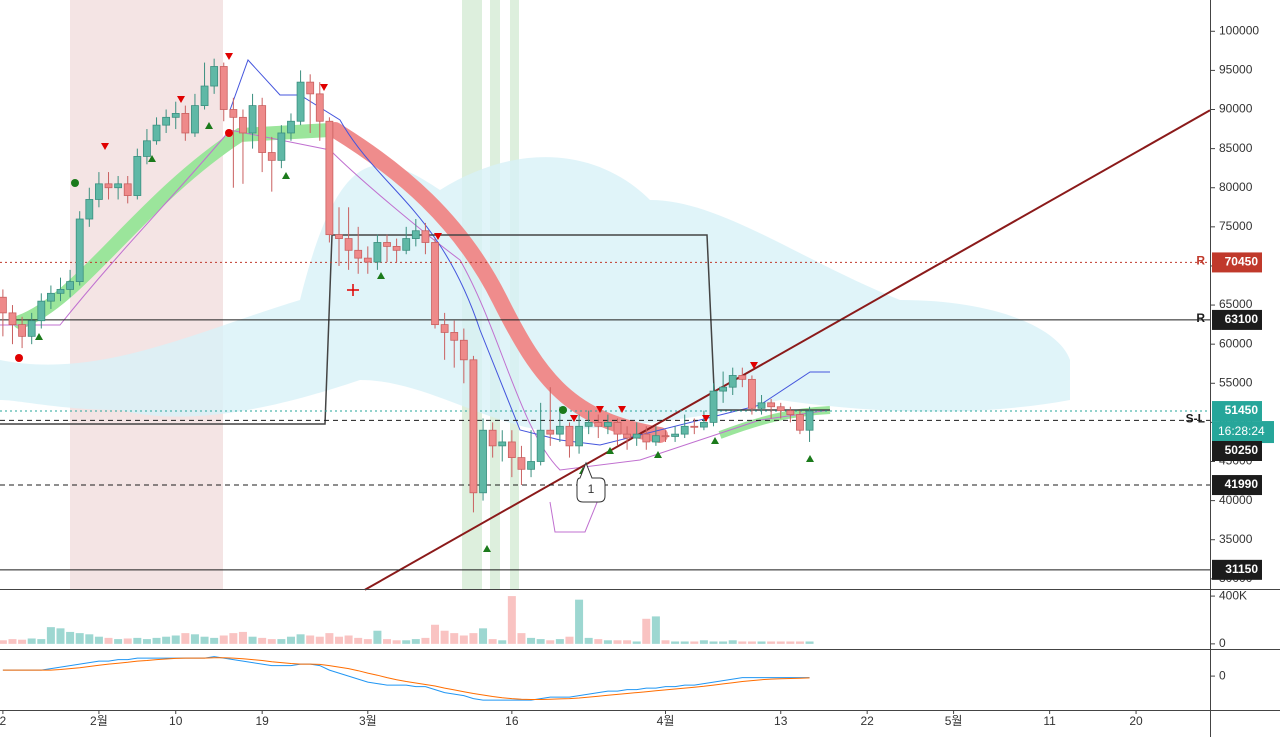  Describe the element at coordinates (1242, 262) in the screenshot. I see `level-label: 70450` at that location.